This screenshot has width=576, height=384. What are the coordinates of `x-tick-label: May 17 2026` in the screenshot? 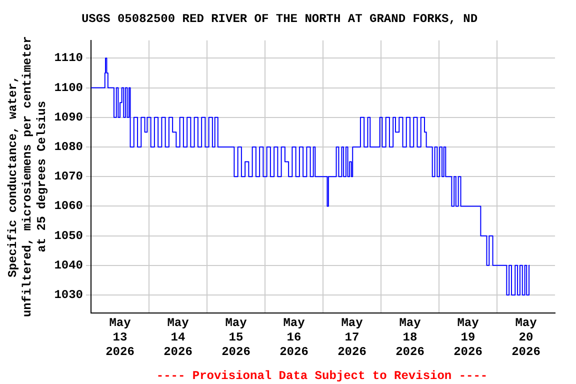 It's located at (352, 337).